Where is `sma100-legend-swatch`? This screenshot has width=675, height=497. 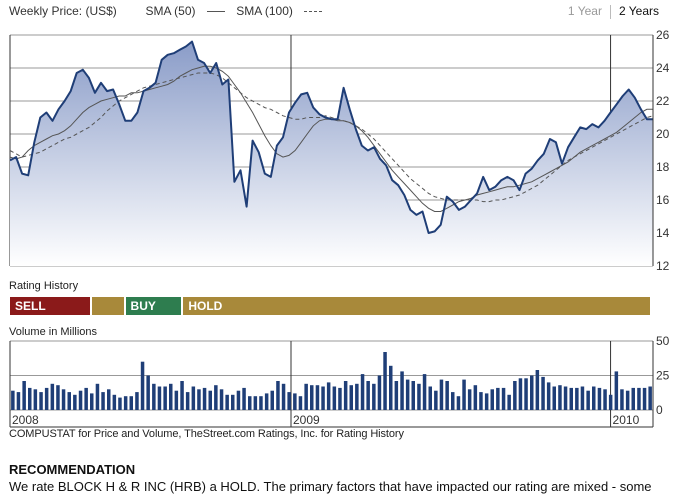 sma100-legend-swatch is located at coordinates (313, 12).